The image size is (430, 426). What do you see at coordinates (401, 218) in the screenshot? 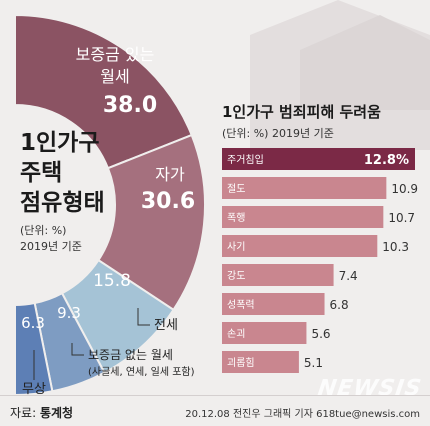
I see `bar-value-label: 10.7` at bounding box center [401, 218].